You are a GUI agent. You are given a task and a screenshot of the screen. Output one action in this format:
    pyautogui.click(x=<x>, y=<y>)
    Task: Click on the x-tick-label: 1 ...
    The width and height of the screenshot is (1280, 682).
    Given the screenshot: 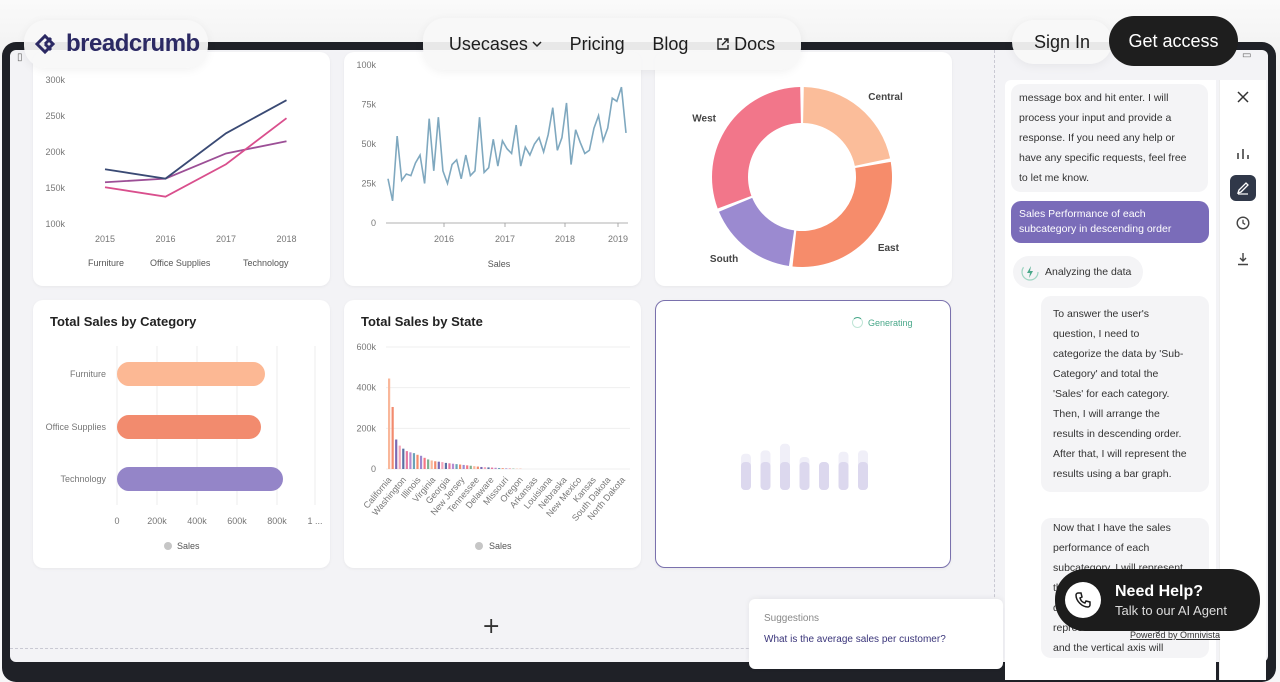 What is the action you would take?
    pyautogui.click(x=314, y=521)
    